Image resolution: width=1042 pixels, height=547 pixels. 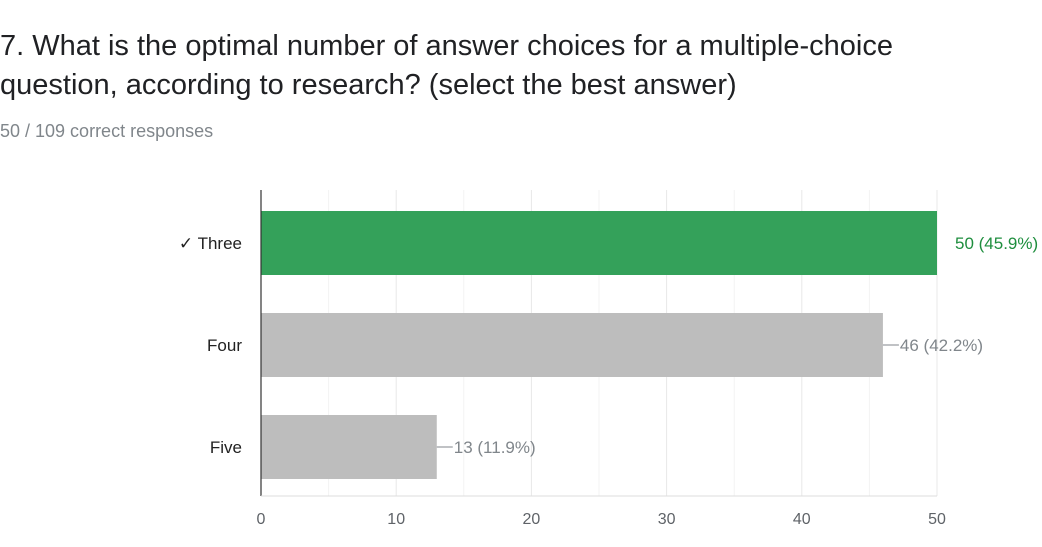 What do you see at coordinates (996, 243) in the screenshot?
I see `value-label-three: 50 (45.9%)` at bounding box center [996, 243].